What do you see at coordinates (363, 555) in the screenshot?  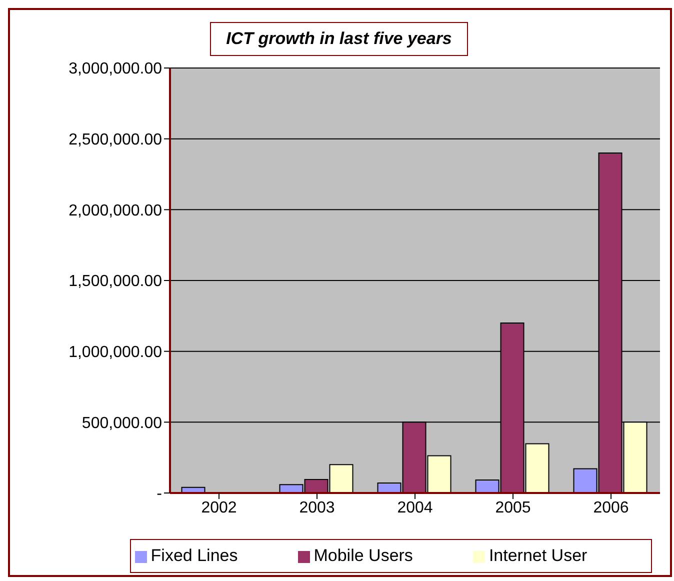 I see `legend-label: Mobile Users` at bounding box center [363, 555].